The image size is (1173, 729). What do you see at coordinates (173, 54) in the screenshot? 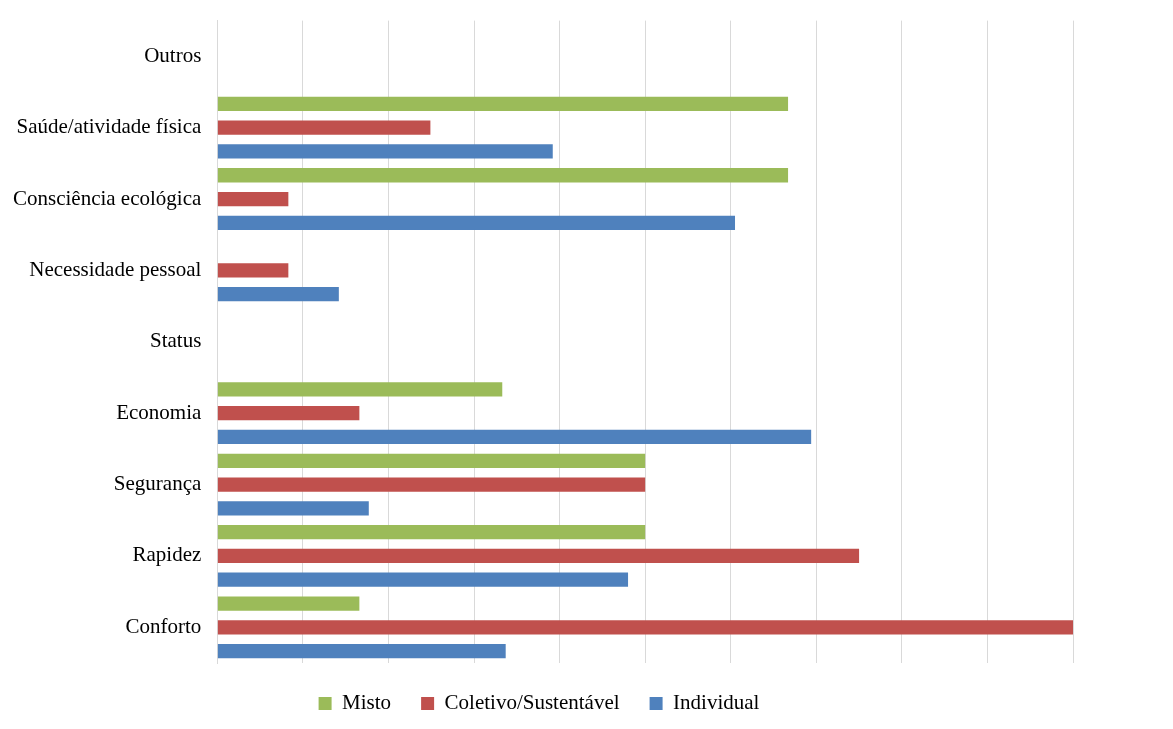
I see `y-tick-label: Outros` at bounding box center [173, 54].